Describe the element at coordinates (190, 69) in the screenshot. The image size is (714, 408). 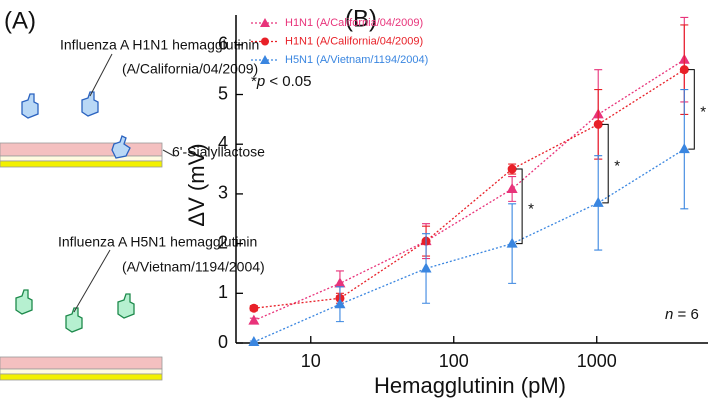
I see `h1n1-strain: (A/California/04/2009)` at that location.